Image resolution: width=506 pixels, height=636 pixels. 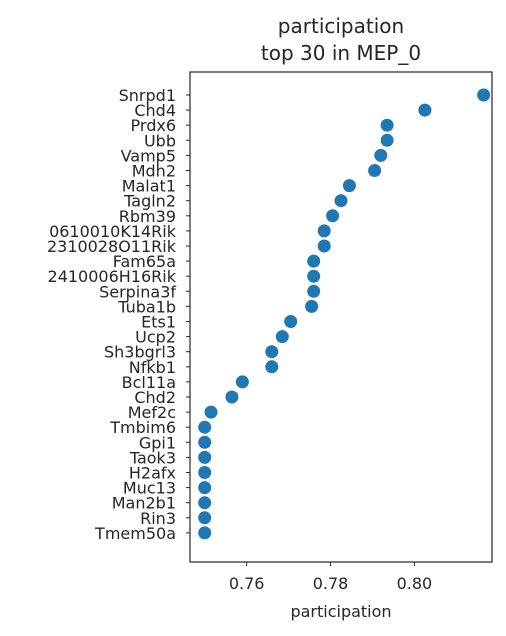 What do you see at coordinates (142, 427) in the screenshot?
I see `y-tick-label-tmbim6: Tmbim6` at bounding box center [142, 427].